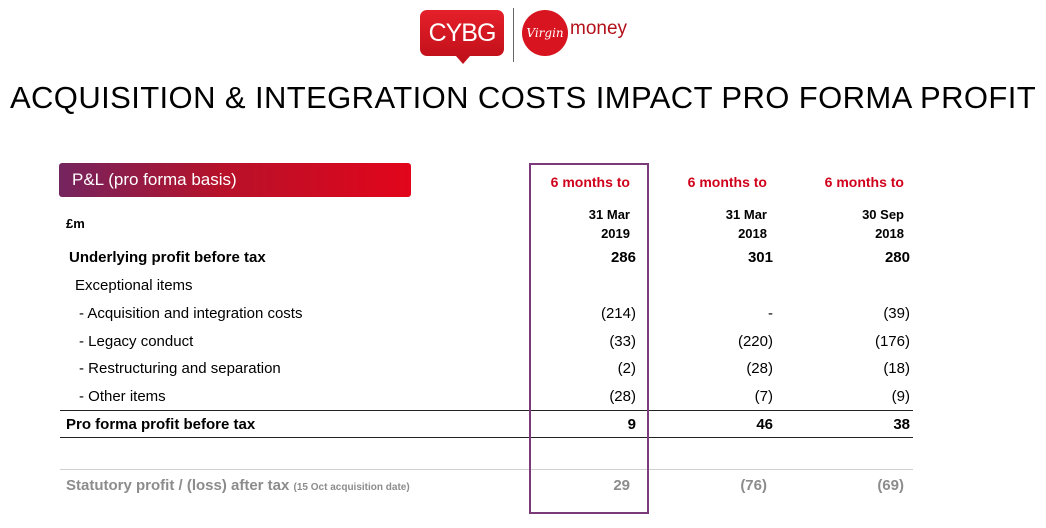 The width and height of the screenshot is (1046, 528). What do you see at coordinates (626, 368) in the screenshot?
I see `row-value: (2)` at bounding box center [626, 368].